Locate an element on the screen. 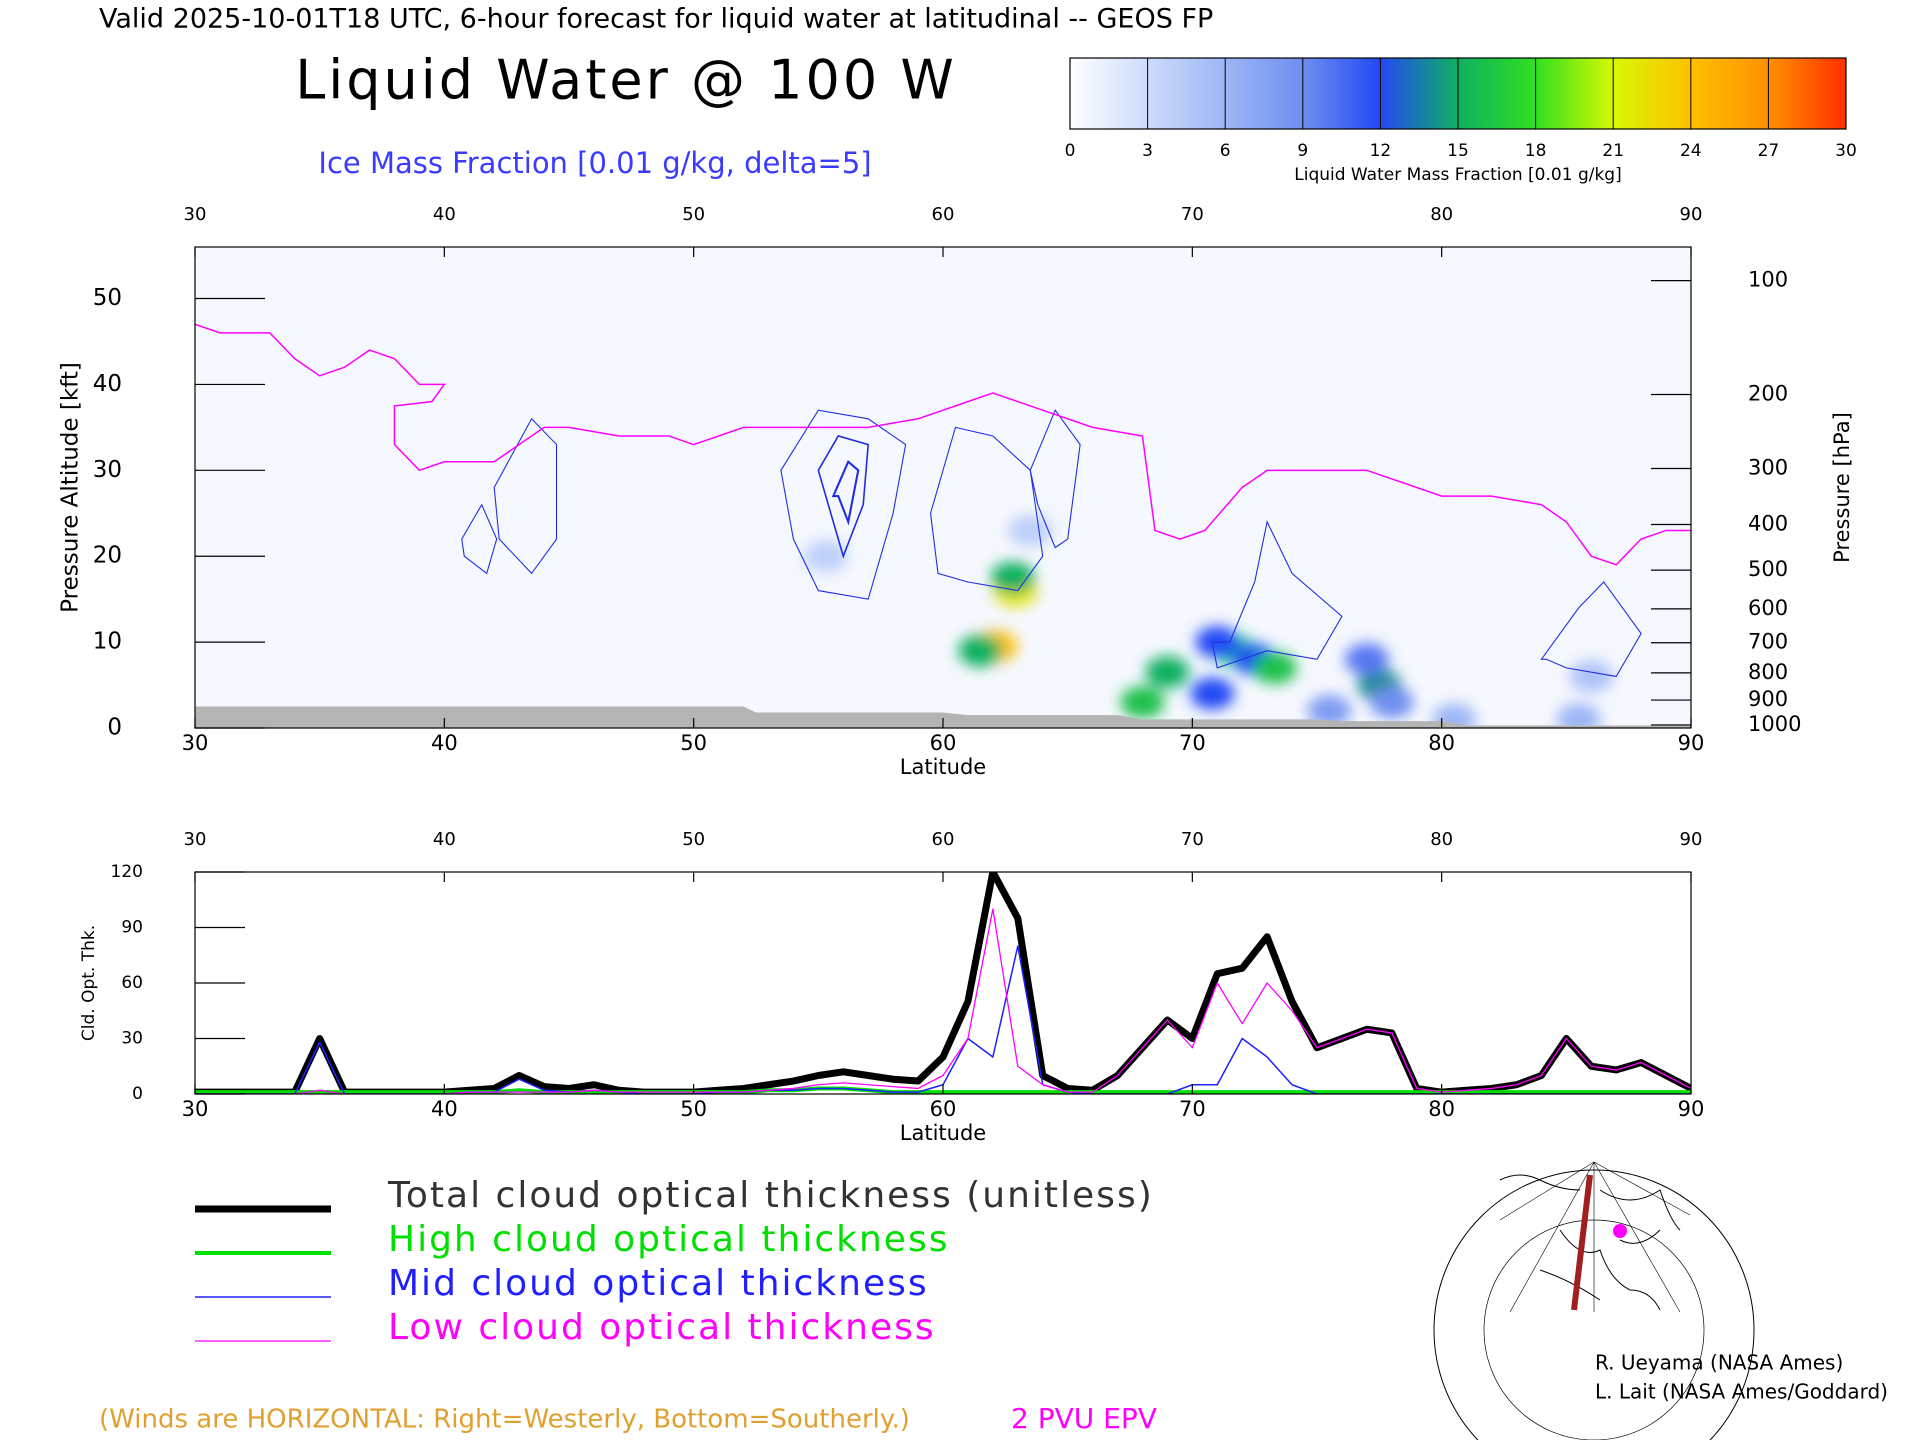 The width and height of the screenshot is (1920, 1440). colorbar-tick-label: 30 is located at coordinates (1846, 151).